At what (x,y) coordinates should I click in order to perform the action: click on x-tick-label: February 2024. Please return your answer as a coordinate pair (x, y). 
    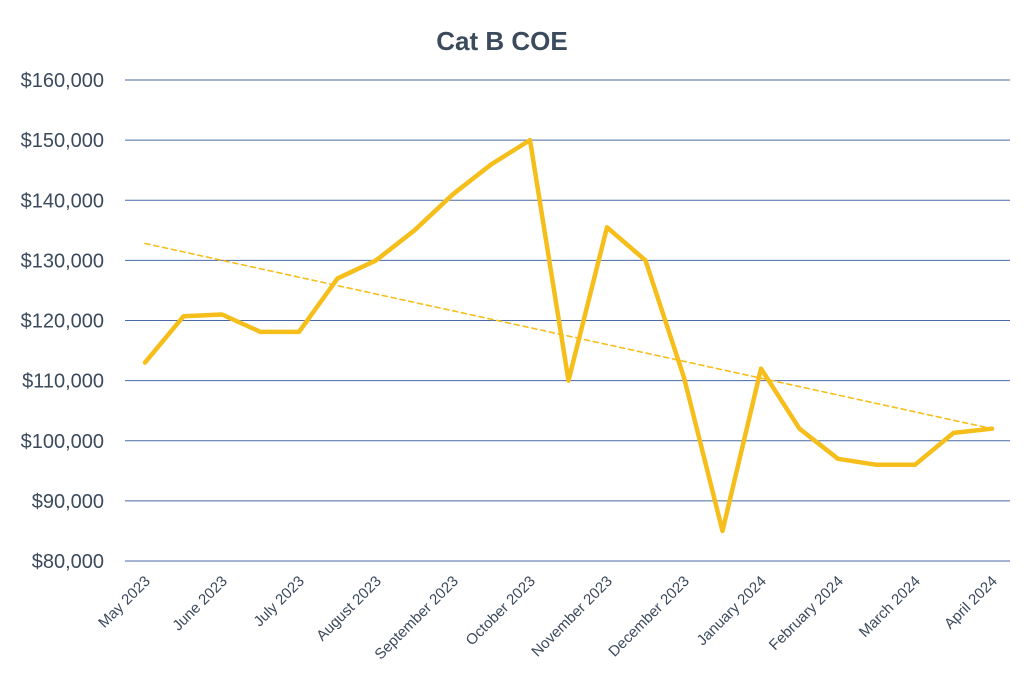
    Looking at the image, I should click on (806, 613).